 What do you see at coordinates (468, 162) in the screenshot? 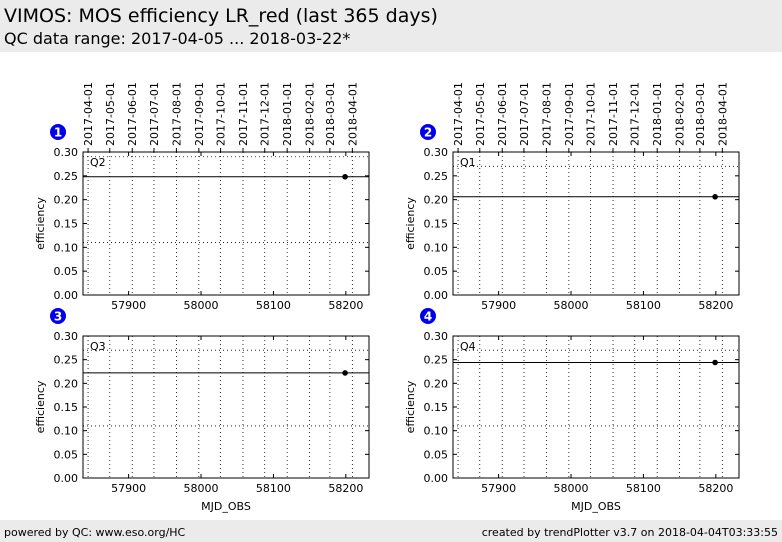
I see `panel-label: Q1` at bounding box center [468, 162].